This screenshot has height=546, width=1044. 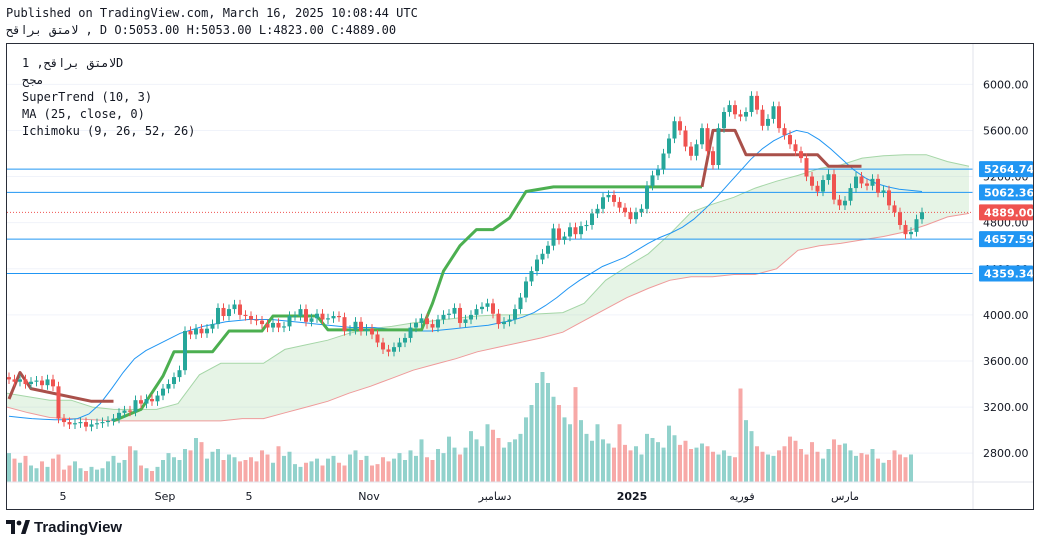 What do you see at coordinates (64, 527) in the screenshot?
I see `tradingview-logo: TradingView` at bounding box center [64, 527].